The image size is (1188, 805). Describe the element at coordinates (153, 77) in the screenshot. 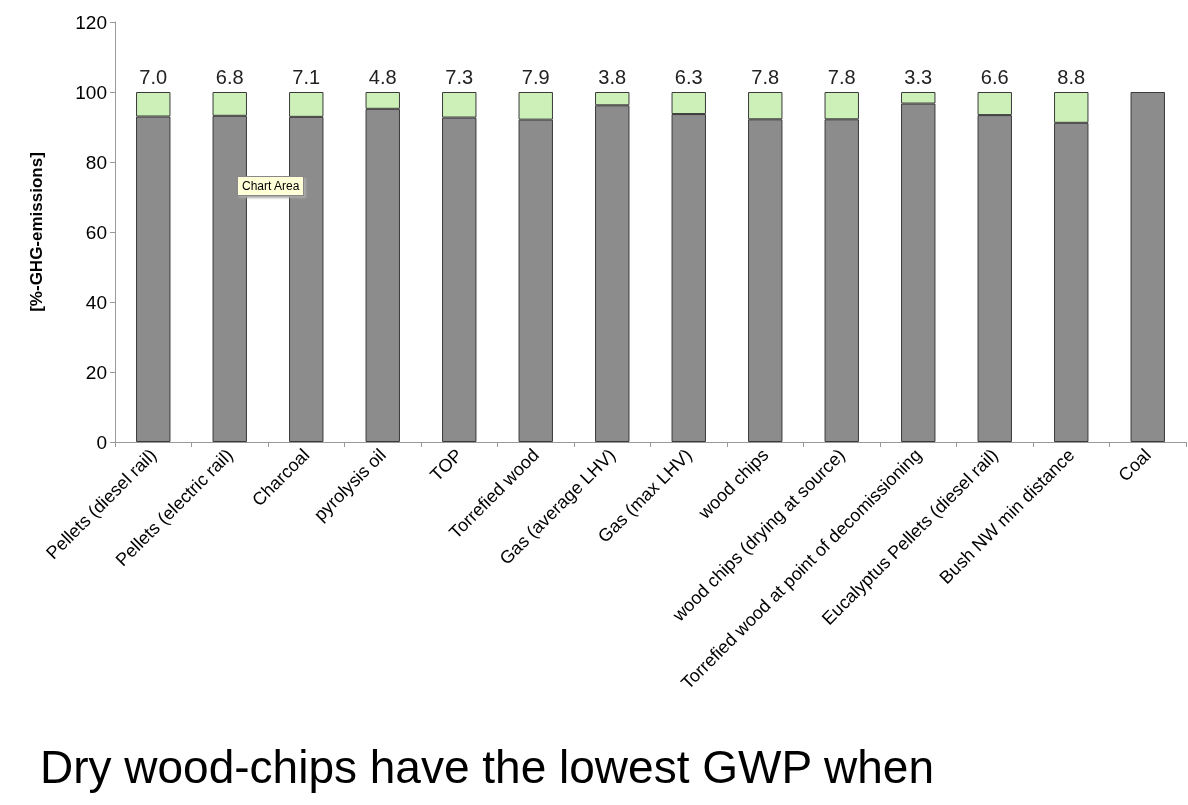

I see `data-label: 7.0` at that location.